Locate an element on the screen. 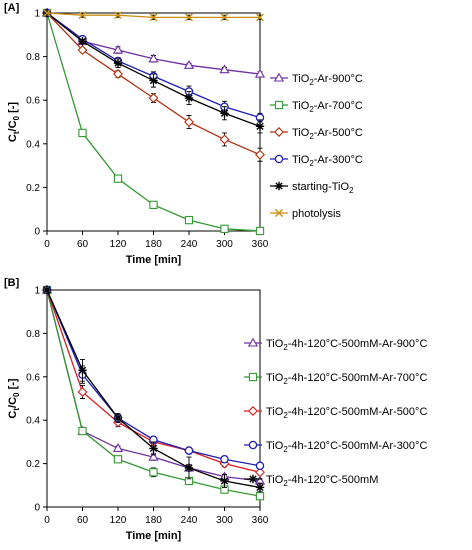  legend-label: TiO2-4h-120°C-500mM-Ar-700°C is located at coordinates (346, 379).